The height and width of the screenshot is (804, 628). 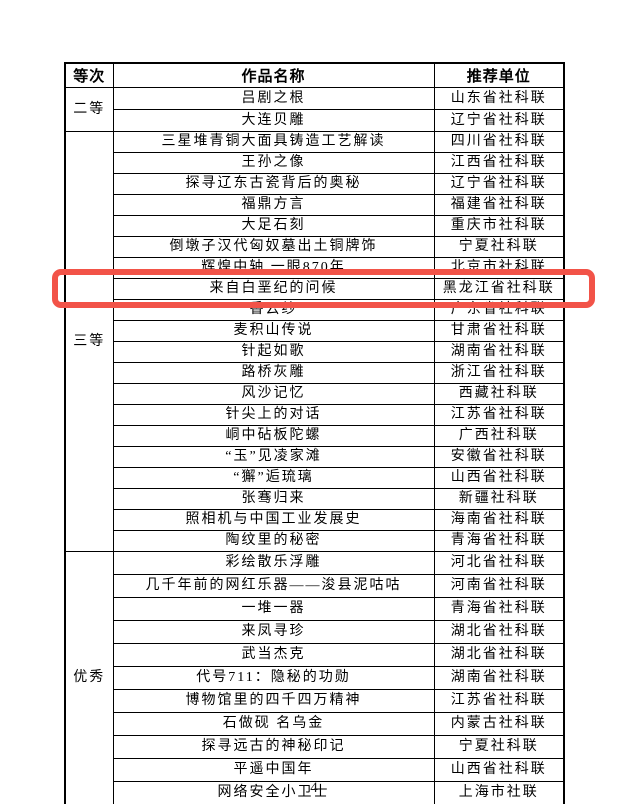 I want to click on table-row: 麦积山传说 甘肃省社科联, so click(x=315, y=331).